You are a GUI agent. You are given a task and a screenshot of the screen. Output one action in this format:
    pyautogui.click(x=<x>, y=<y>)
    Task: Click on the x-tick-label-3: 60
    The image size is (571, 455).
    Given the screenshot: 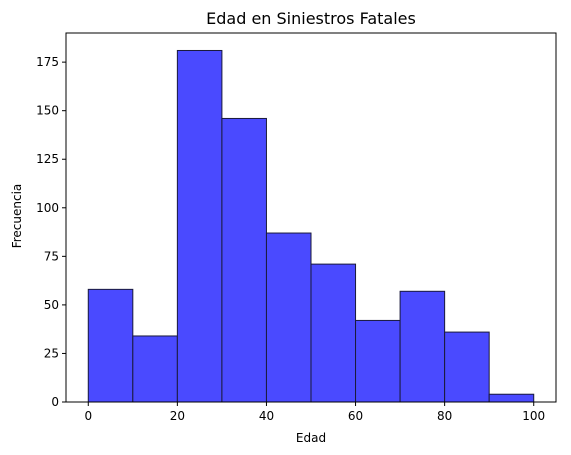 What is the action you would take?
    pyautogui.click(x=355, y=416)
    